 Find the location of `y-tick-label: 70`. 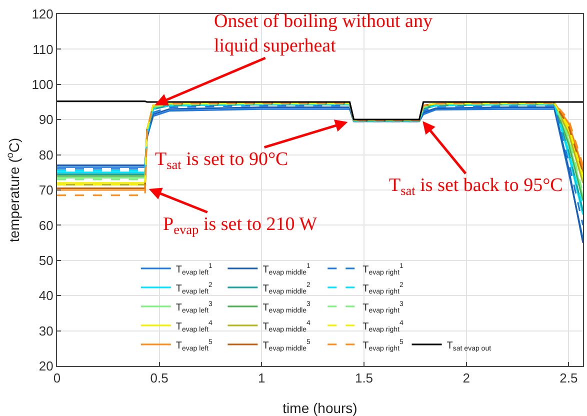

y-tick-label: 70 is located at coordinates (46, 190).